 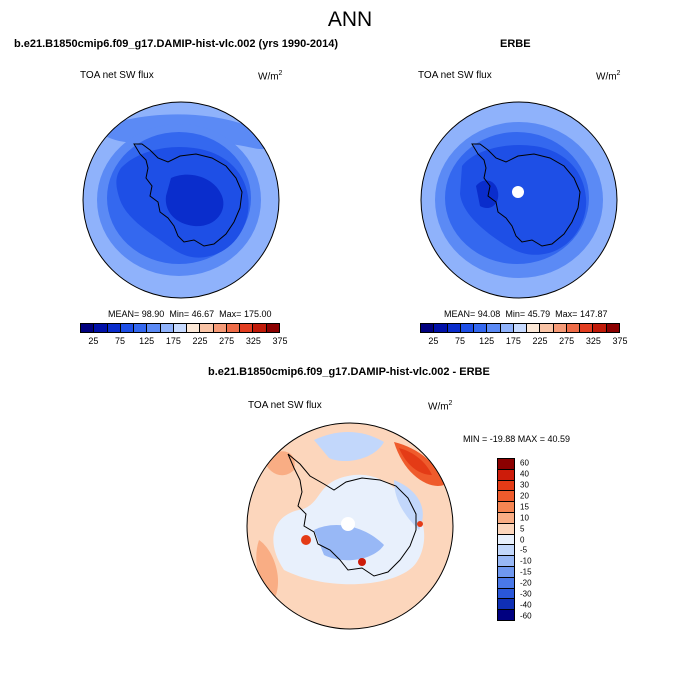 What do you see at coordinates (415, 461) in the screenshot?
I see `panel3-pos-northeast-core` at bounding box center [415, 461].